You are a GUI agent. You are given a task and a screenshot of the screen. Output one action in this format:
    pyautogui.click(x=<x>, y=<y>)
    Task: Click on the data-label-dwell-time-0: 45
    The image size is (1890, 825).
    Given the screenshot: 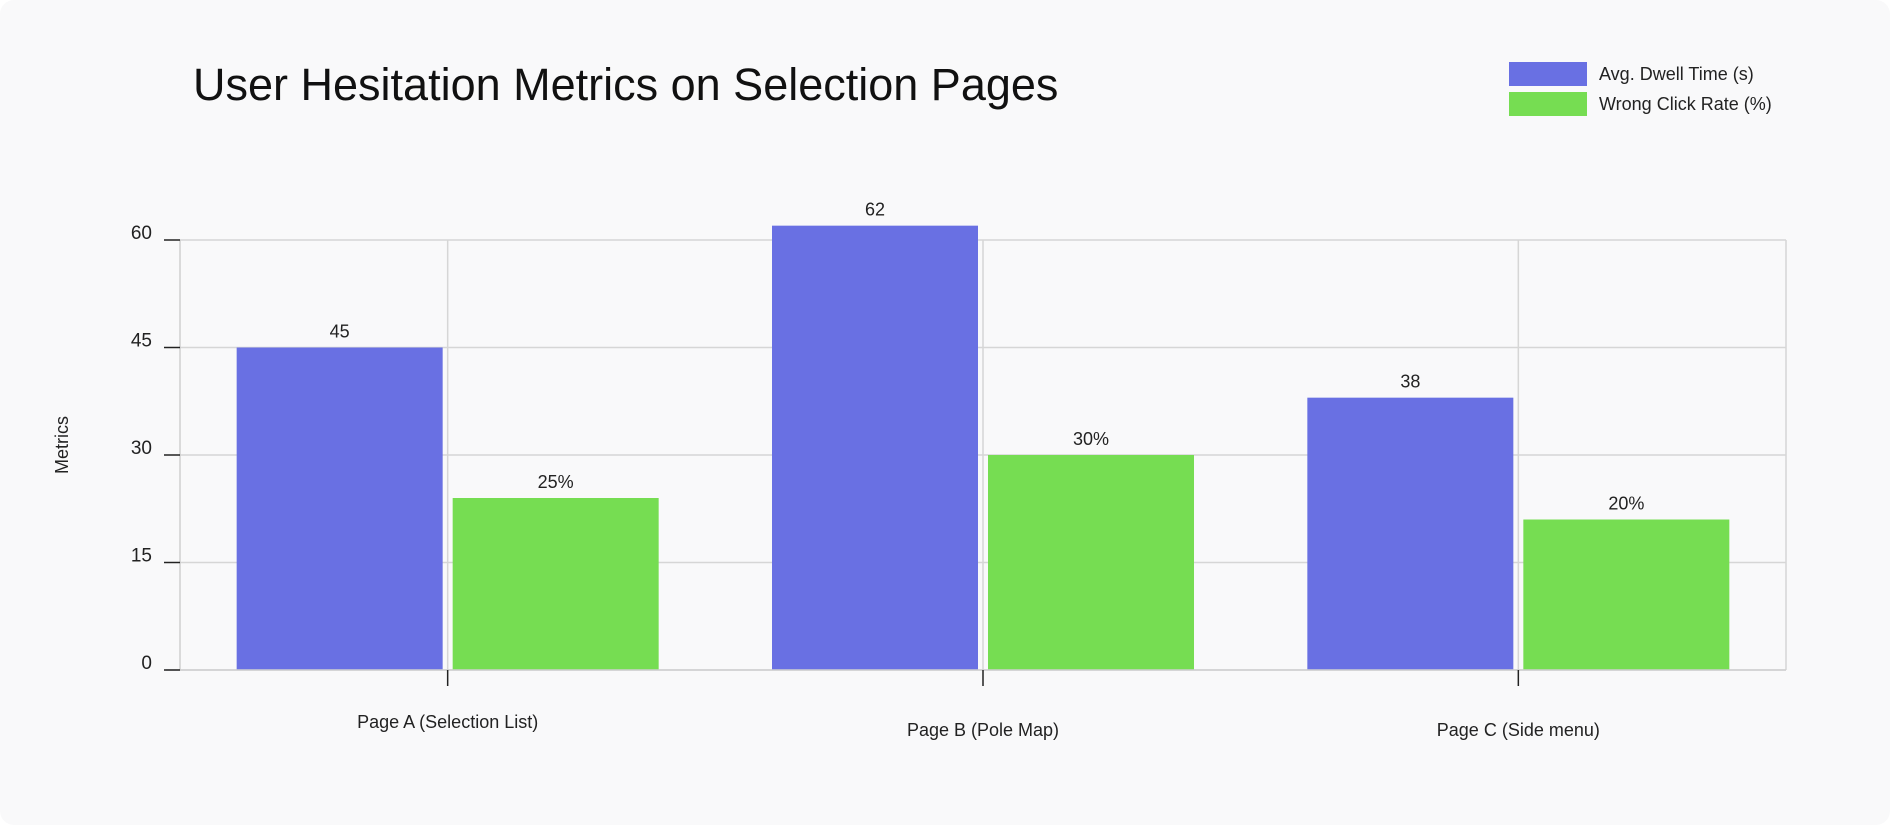 What is the action you would take?
    pyautogui.click(x=340, y=332)
    